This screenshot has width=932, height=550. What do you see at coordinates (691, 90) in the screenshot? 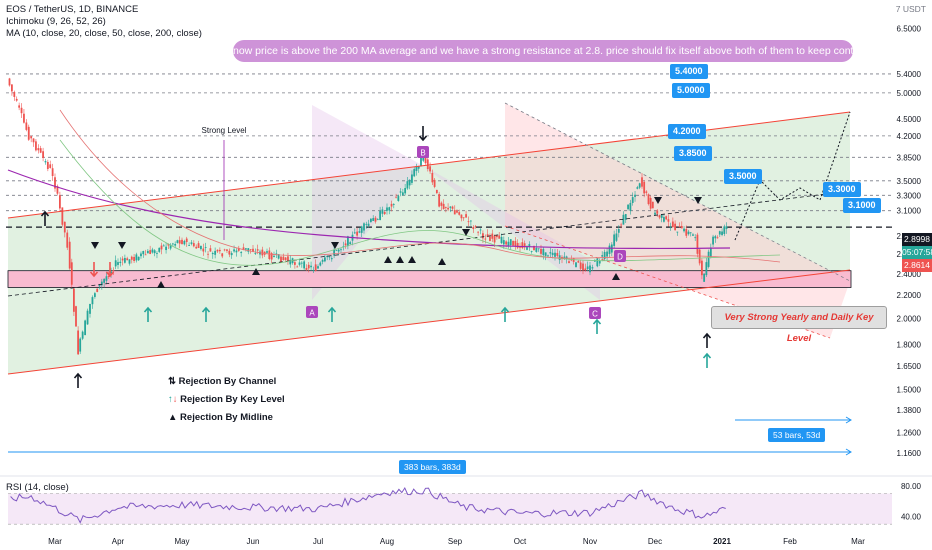
I see `price-tag: 5.0000` at bounding box center [691, 90].